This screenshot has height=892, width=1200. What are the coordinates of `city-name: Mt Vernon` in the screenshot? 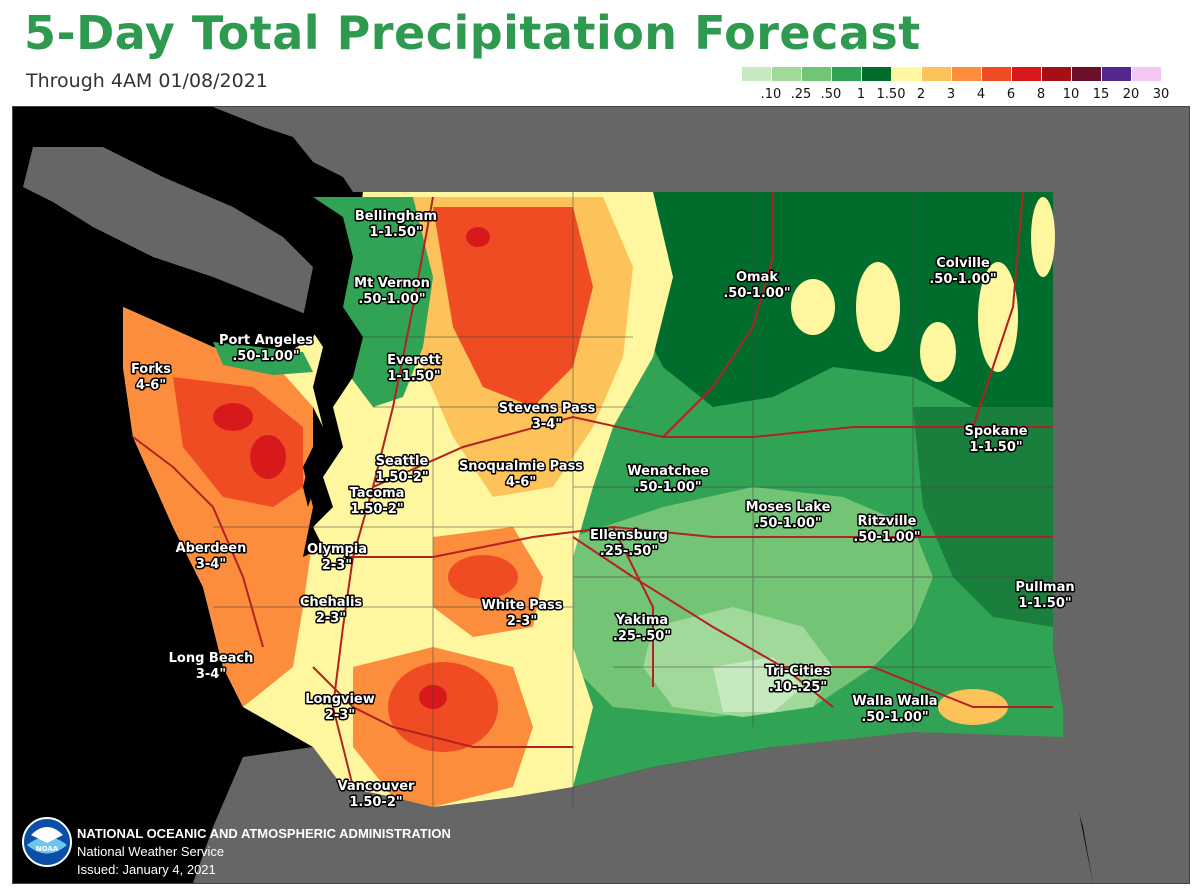 It's located at (392, 283).